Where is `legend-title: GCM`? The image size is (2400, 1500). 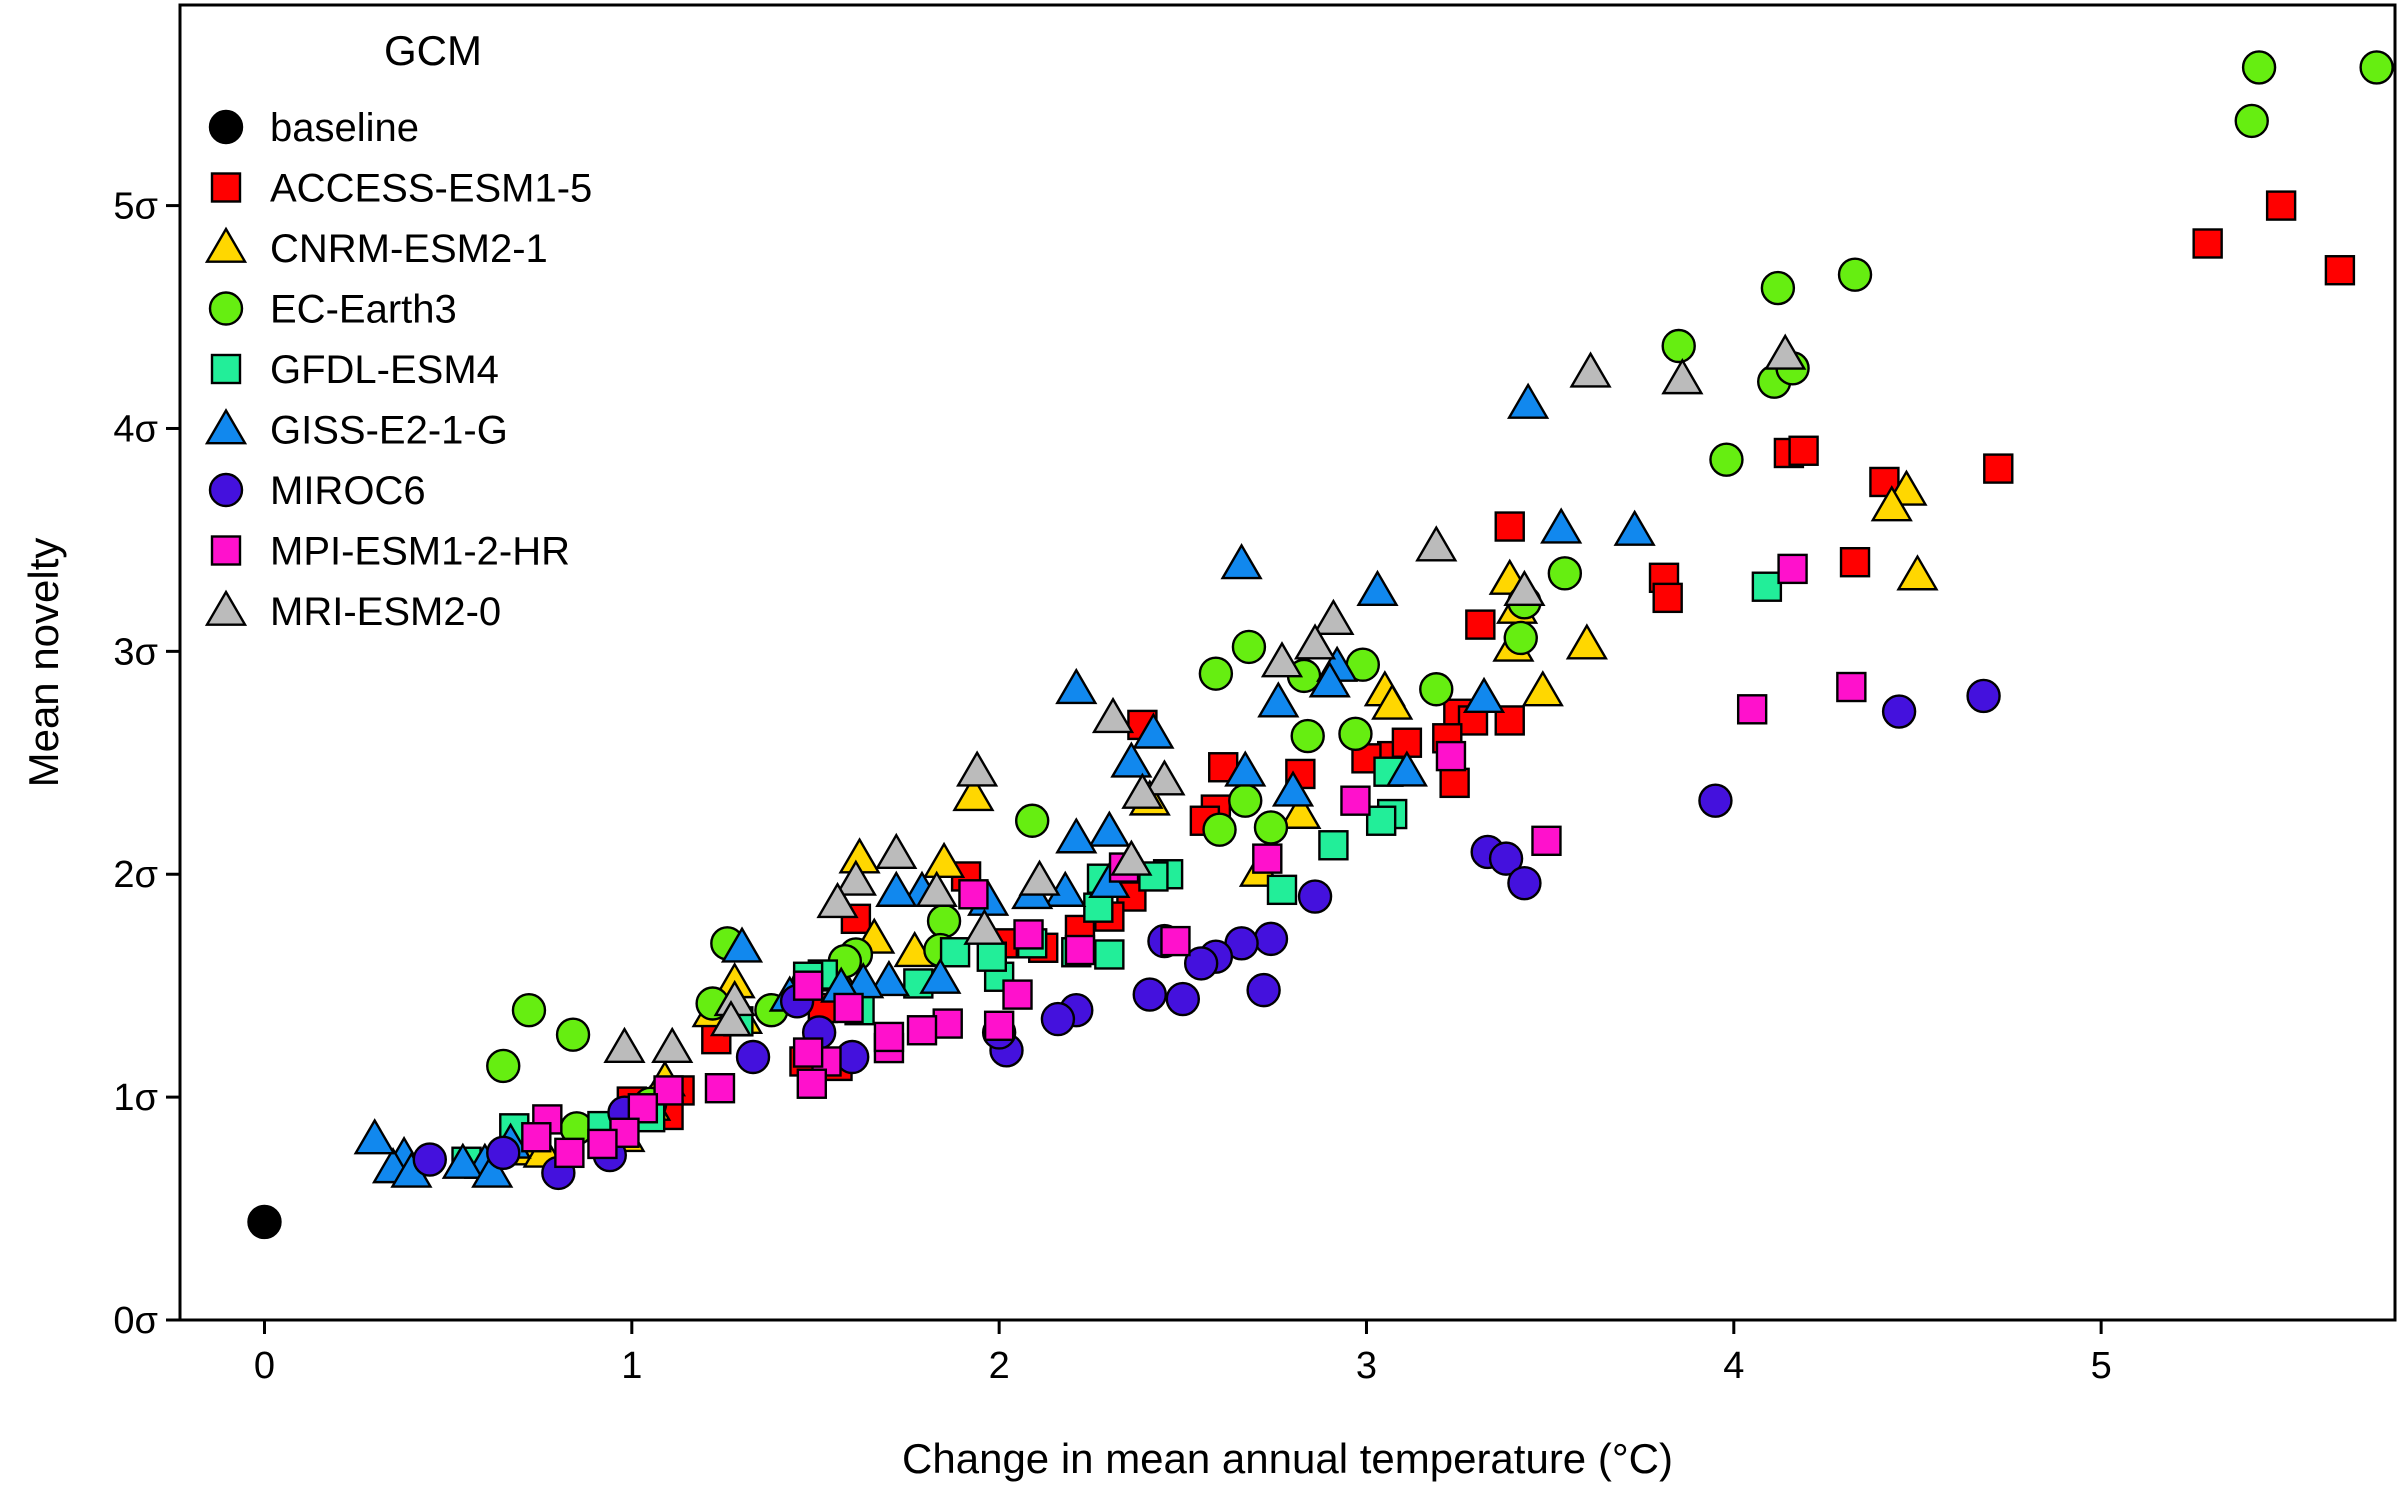 legend-title: GCM is located at coordinates (433, 50).